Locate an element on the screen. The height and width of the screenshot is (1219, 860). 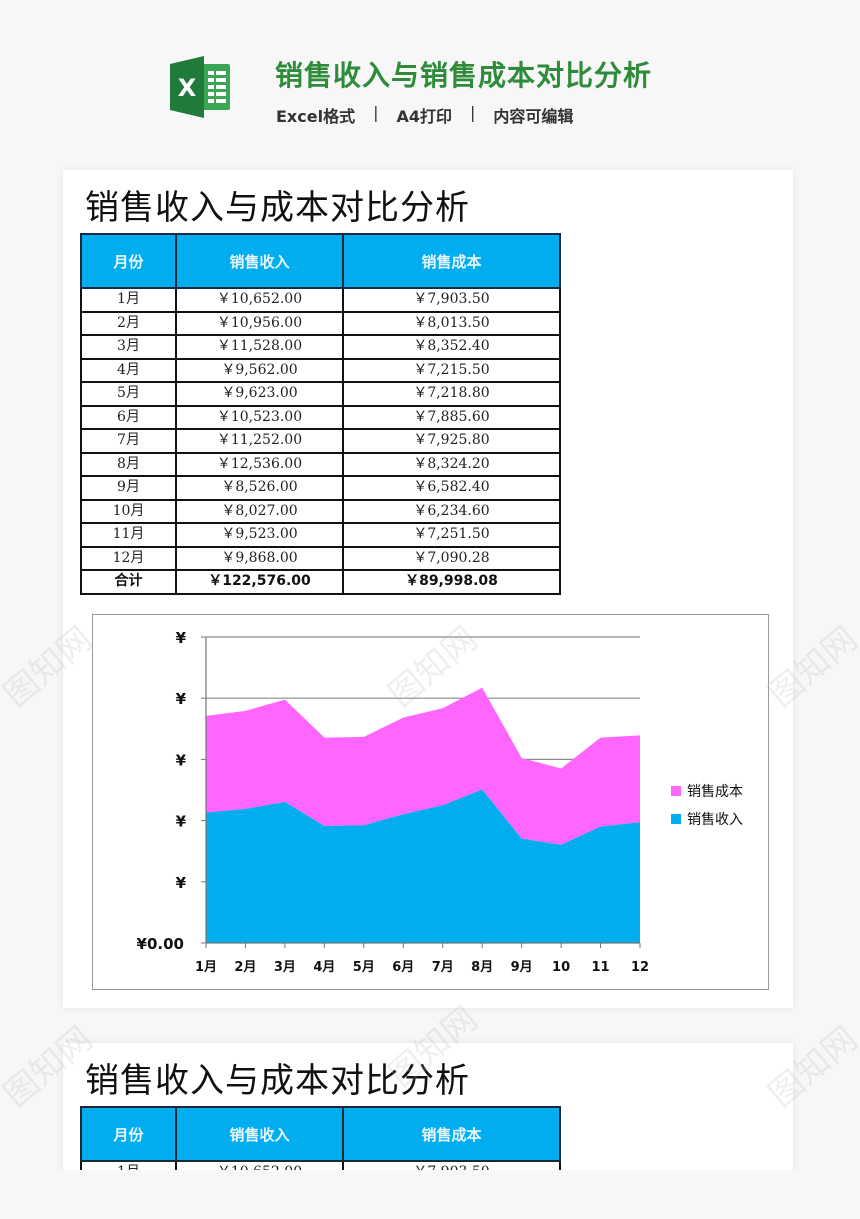
x-tick-label: 10 is located at coordinates (561, 967).